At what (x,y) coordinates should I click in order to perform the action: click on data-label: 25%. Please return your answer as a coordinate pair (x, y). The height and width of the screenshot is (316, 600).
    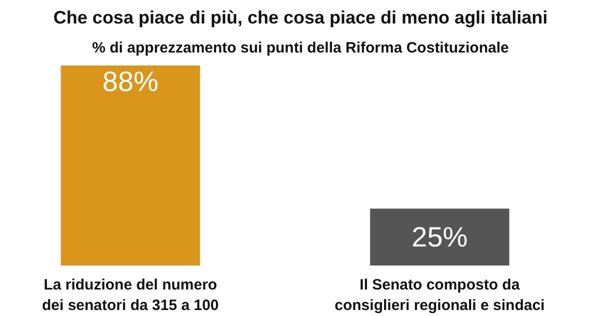
    Looking at the image, I should click on (440, 237).